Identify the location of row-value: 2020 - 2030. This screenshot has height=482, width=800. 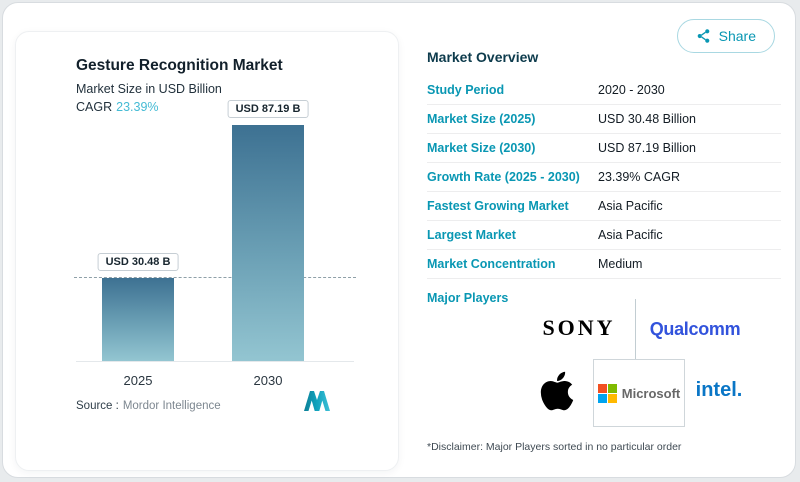
(631, 90).